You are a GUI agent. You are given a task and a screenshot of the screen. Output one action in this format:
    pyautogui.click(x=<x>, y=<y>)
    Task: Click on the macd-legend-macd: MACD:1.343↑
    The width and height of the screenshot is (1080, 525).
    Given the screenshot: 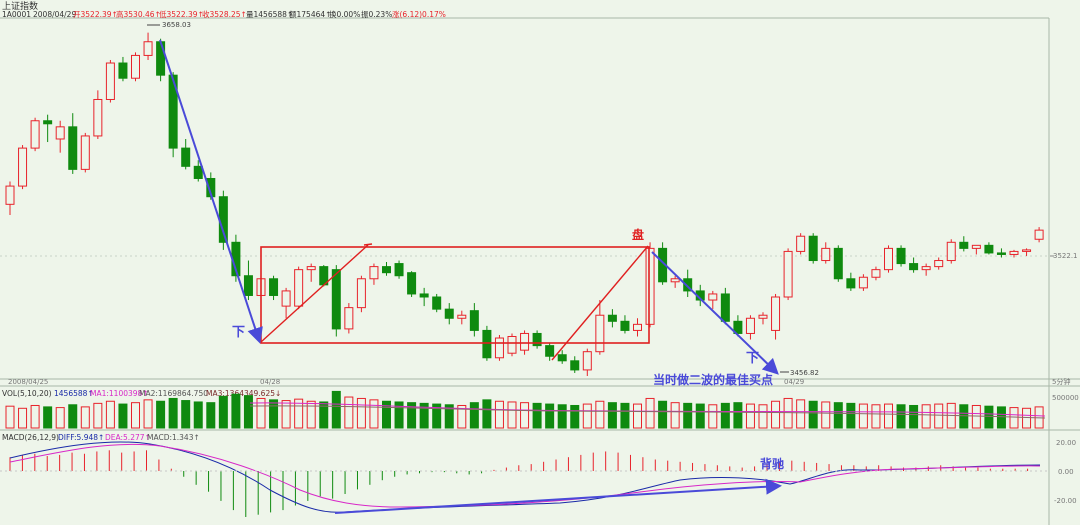 What is the action you would take?
    pyautogui.click(x=173, y=437)
    